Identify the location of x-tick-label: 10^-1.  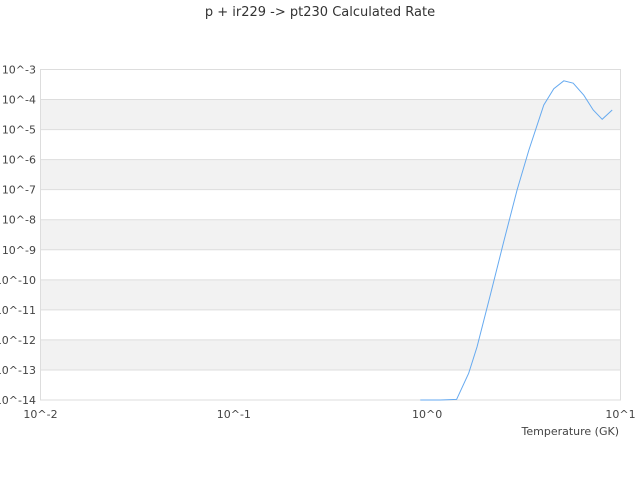
(234, 414).